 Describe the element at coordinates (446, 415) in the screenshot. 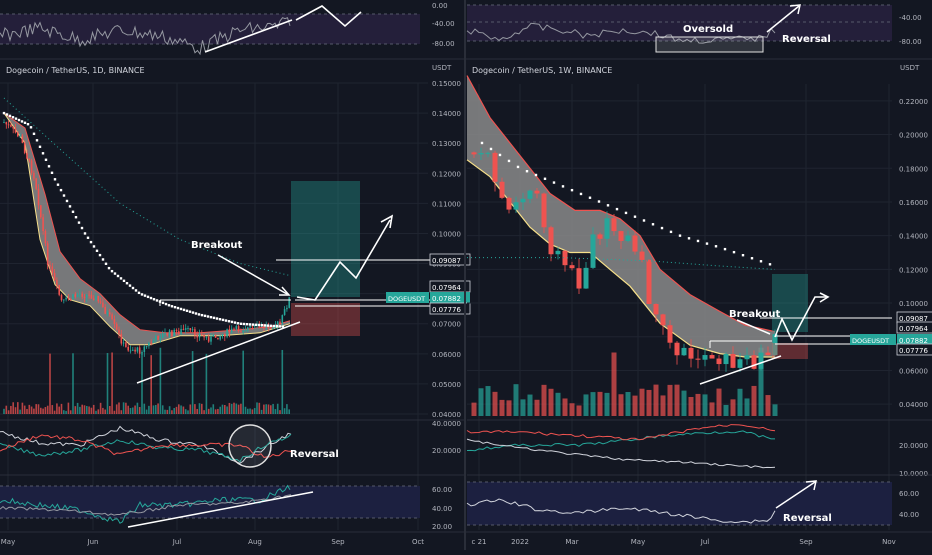

I see `price-tick-11: 0.04000` at that location.